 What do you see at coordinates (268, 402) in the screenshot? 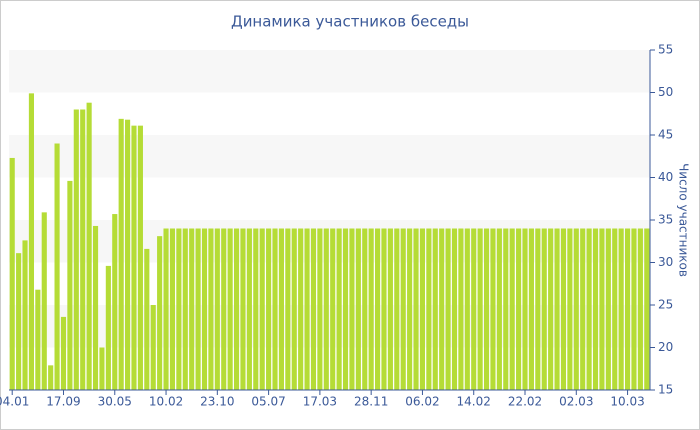
I see `x-tick-label: 05.07` at bounding box center [268, 402].